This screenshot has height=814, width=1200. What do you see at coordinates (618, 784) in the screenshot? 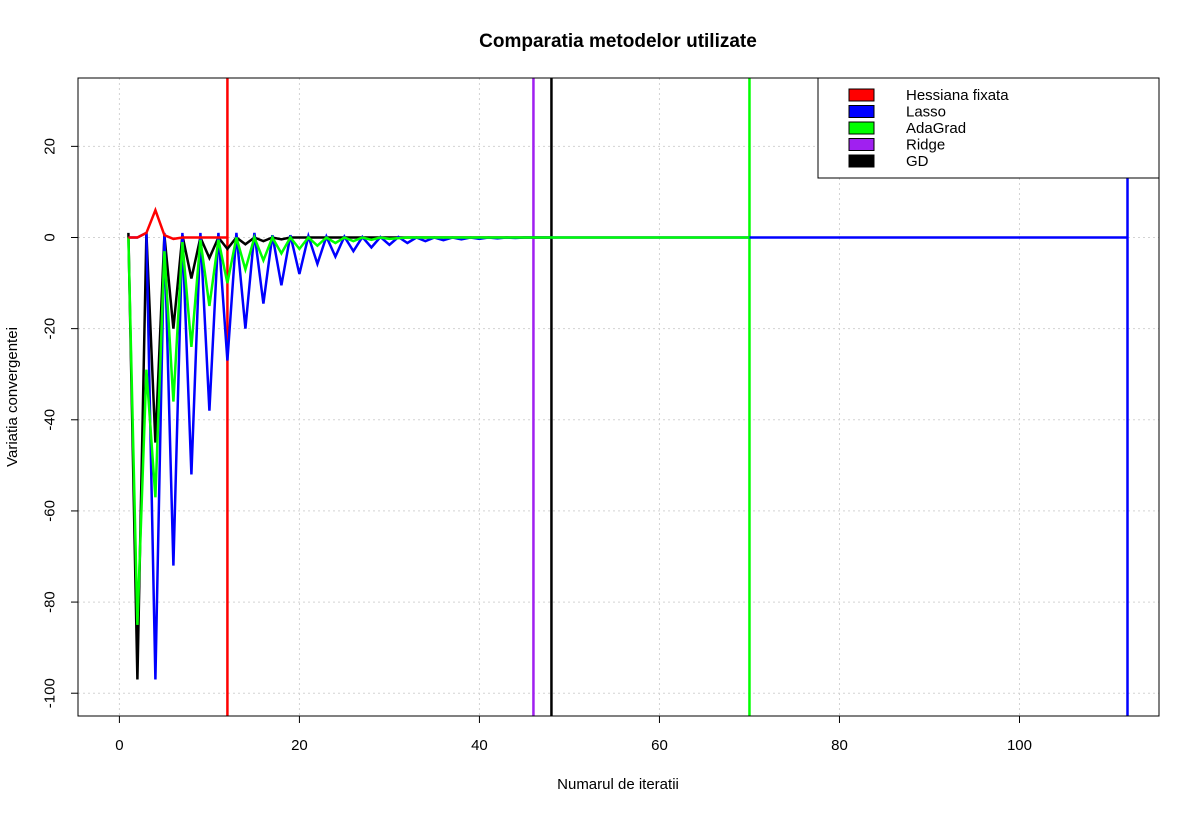
I see `x-axis-label: Numarul de iteratii` at bounding box center [618, 784].